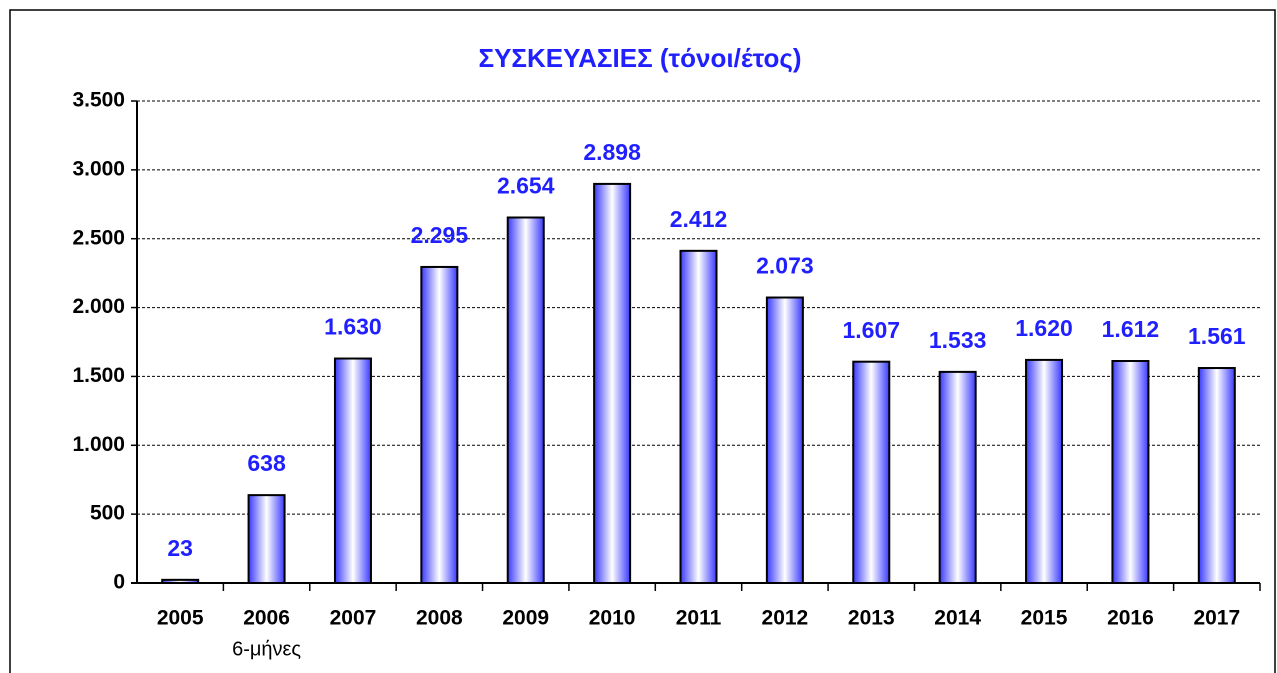 The height and width of the screenshot is (673, 1277). What do you see at coordinates (871, 618) in the screenshot?
I see `x-tick-label: 2013` at bounding box center [871, 618].